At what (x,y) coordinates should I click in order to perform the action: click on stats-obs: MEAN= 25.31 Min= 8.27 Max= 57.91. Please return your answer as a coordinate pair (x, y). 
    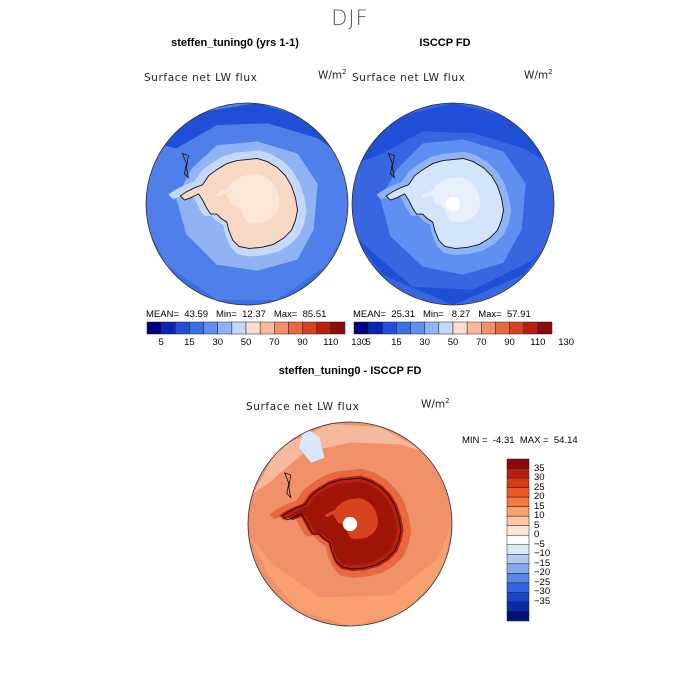
    Looking at the image, I should click on (442, 314).